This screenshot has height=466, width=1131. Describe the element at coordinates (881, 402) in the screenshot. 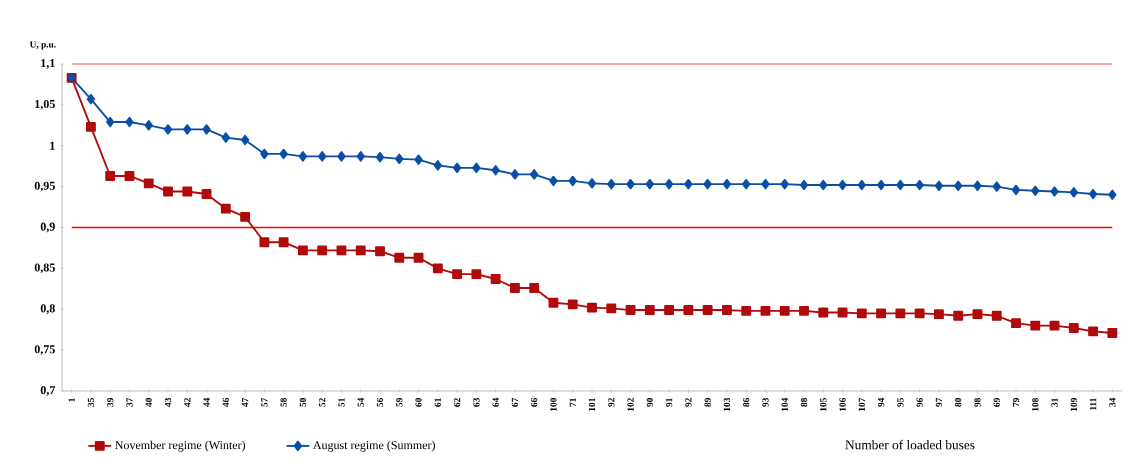

I see `x-tick-label: 94` at that location.